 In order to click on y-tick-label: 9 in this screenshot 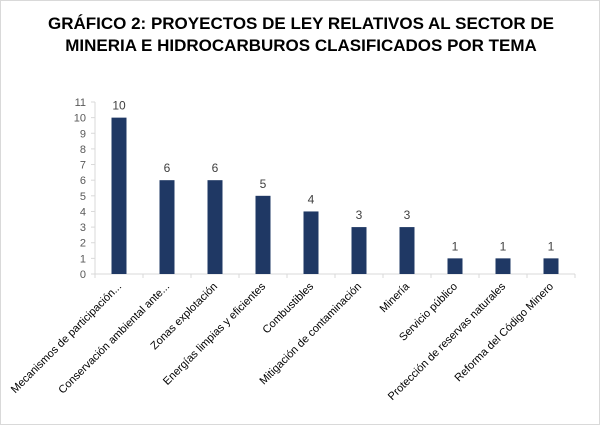, I will do `click(83, 134)`.